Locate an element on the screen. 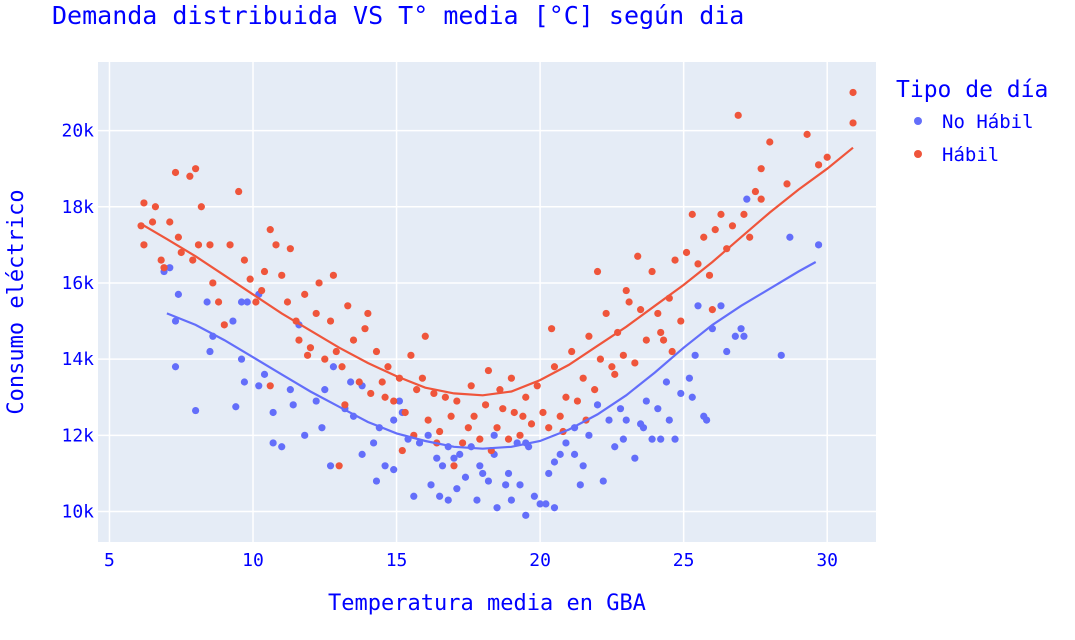 This screenshot has width=1075, height=640. legend-item-habil: Hábil is located at coordinates (970, 155).